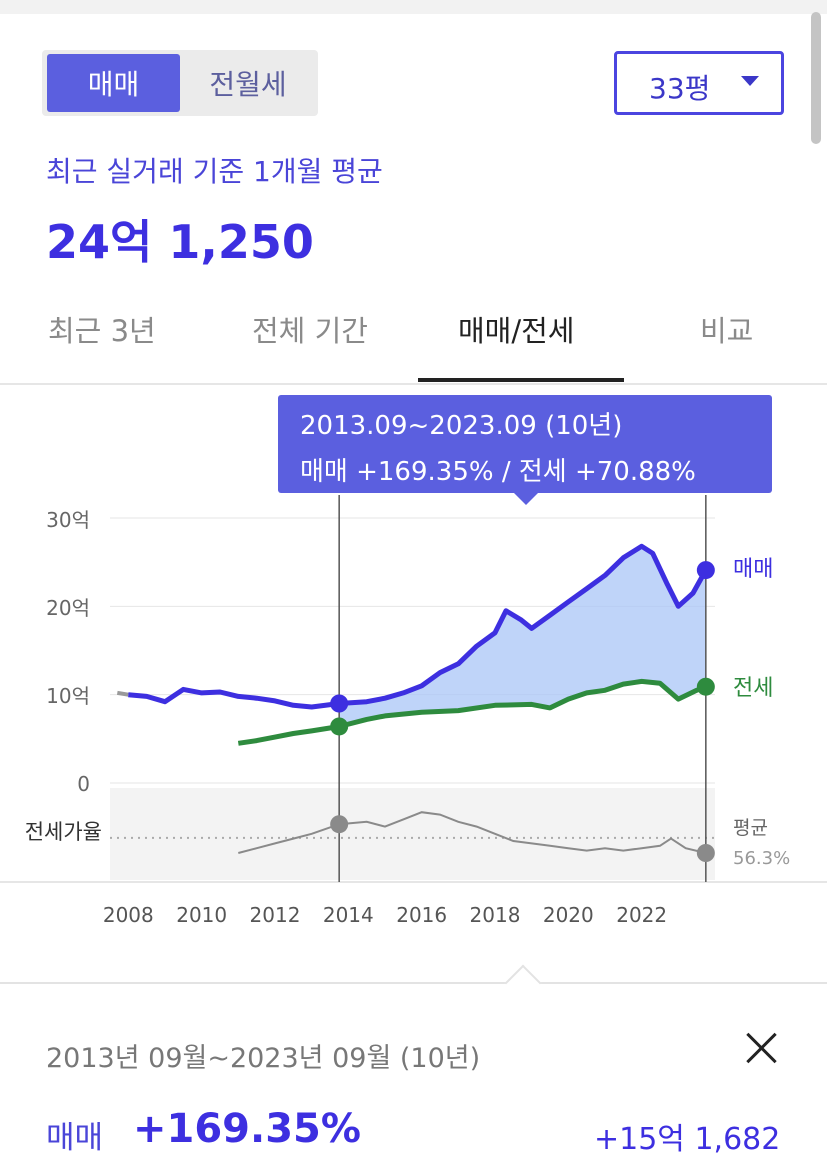 Image resolution: width=827 pixels, height=1175 pixels. What do you see at coordinates (102, 331) in the screenshot?
I see `tab-recent-3y: 최근 3년` at bounding box center [102, 331].